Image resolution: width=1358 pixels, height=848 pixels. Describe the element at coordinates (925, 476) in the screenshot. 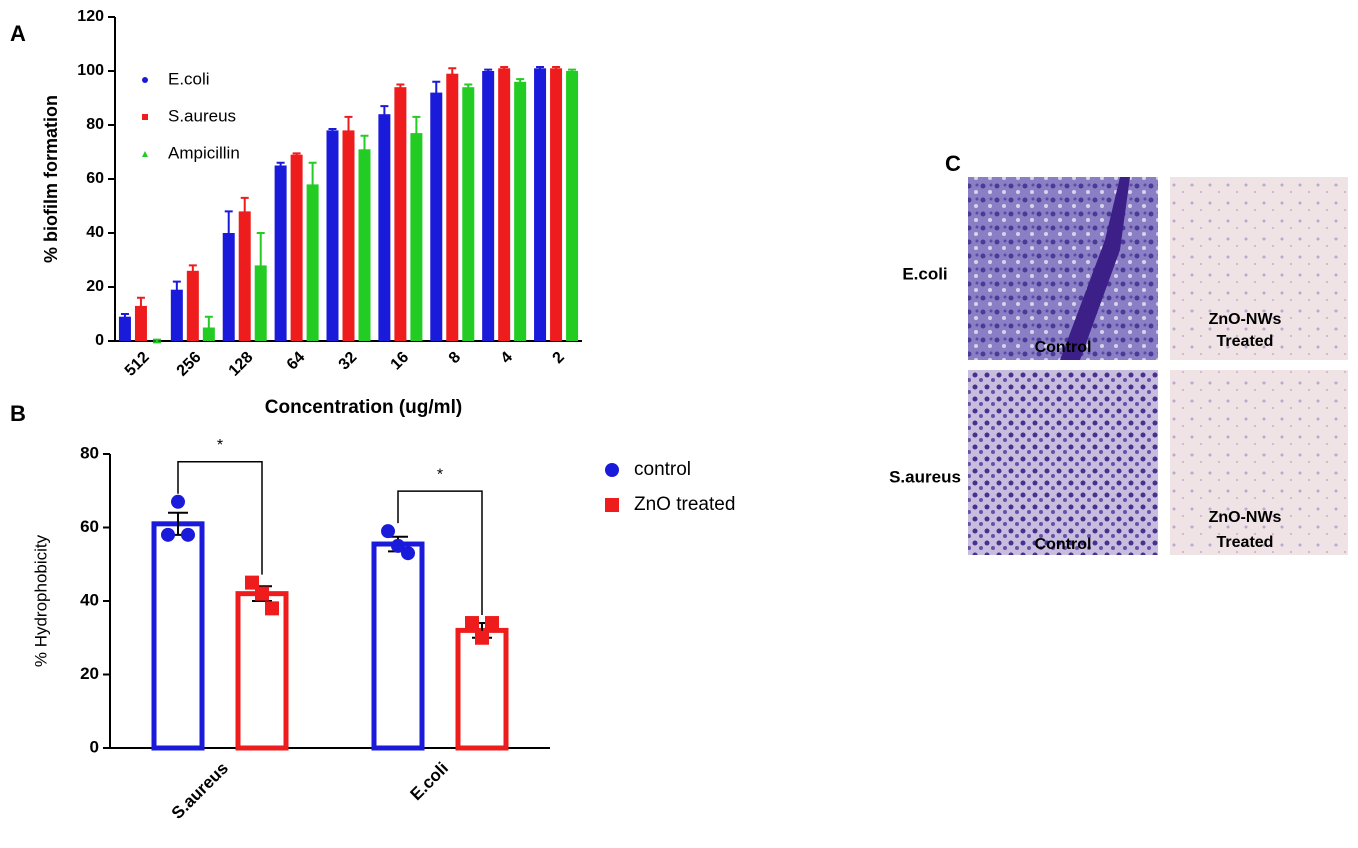

I see `row-label: S.aureus` at that location.